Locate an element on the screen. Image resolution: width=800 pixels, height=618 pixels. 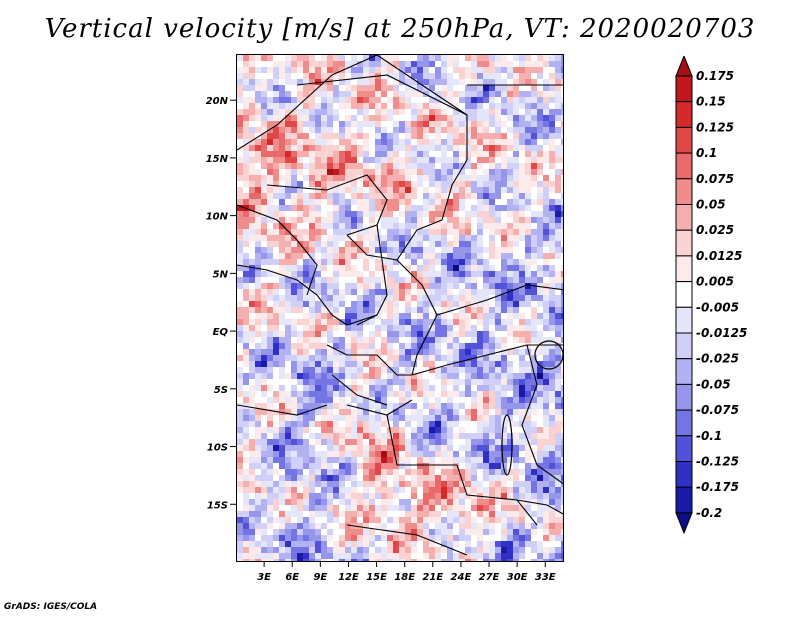
colorbar-level-label: 0.15 is located at coordinates (711, 102).